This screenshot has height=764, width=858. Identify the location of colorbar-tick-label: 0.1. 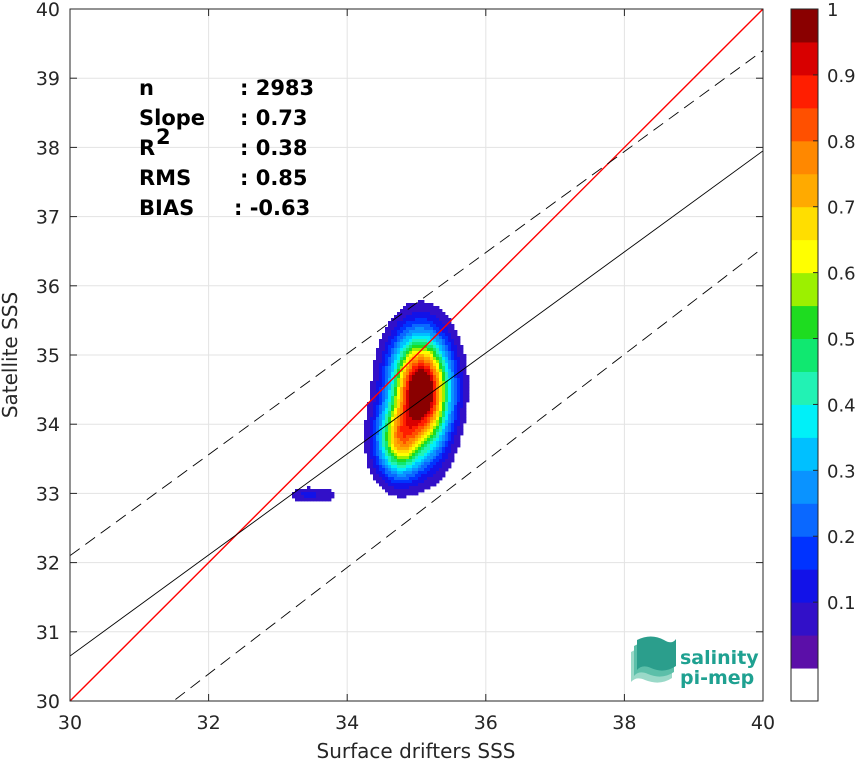
(841, 603).